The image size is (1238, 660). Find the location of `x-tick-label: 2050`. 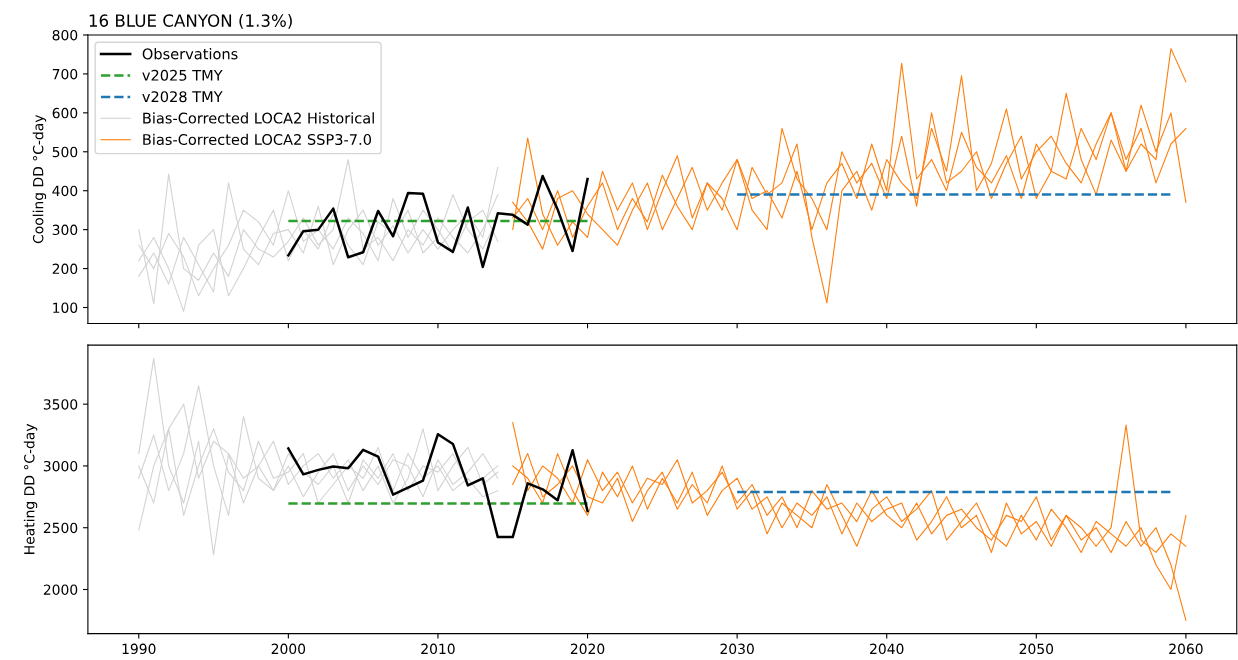

x-tick-label: 2050 is located at coordinates (1036, 649).